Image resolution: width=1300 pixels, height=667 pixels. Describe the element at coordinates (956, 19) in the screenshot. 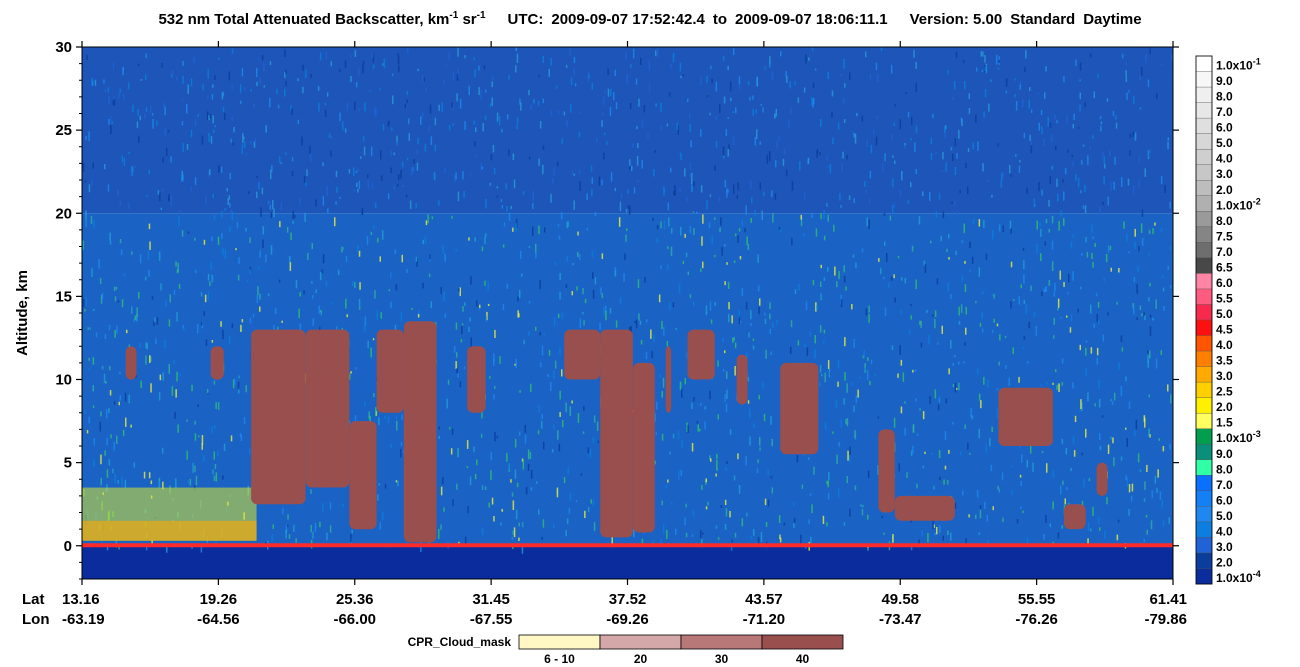

I see `title-version: Version: 5.00` at that location.